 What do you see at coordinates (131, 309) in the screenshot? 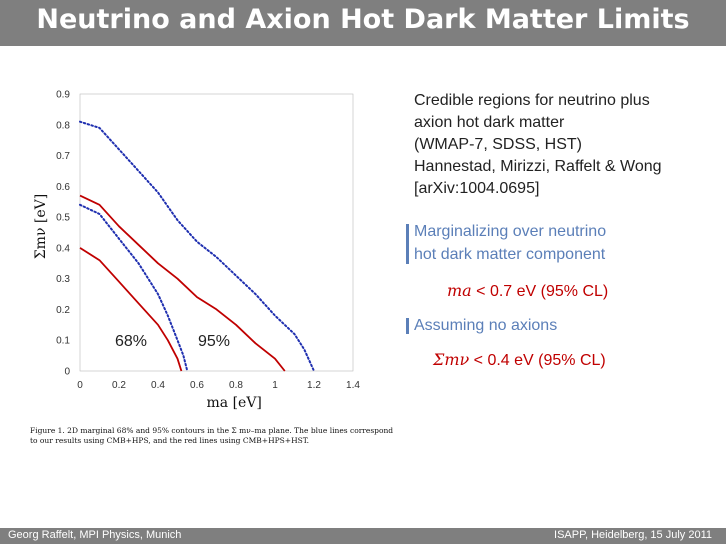
I see `series-red-68-` at bounding box center [131, 309].